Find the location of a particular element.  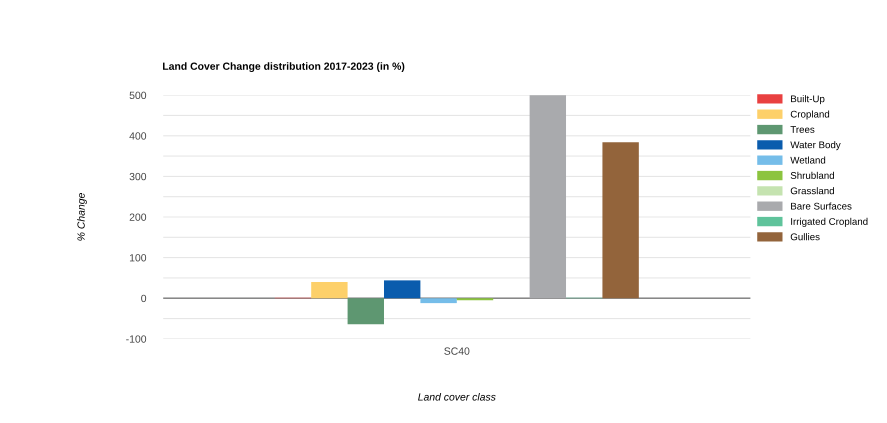

x-axis-title: Land cover class is located at coordinates (457, 396).